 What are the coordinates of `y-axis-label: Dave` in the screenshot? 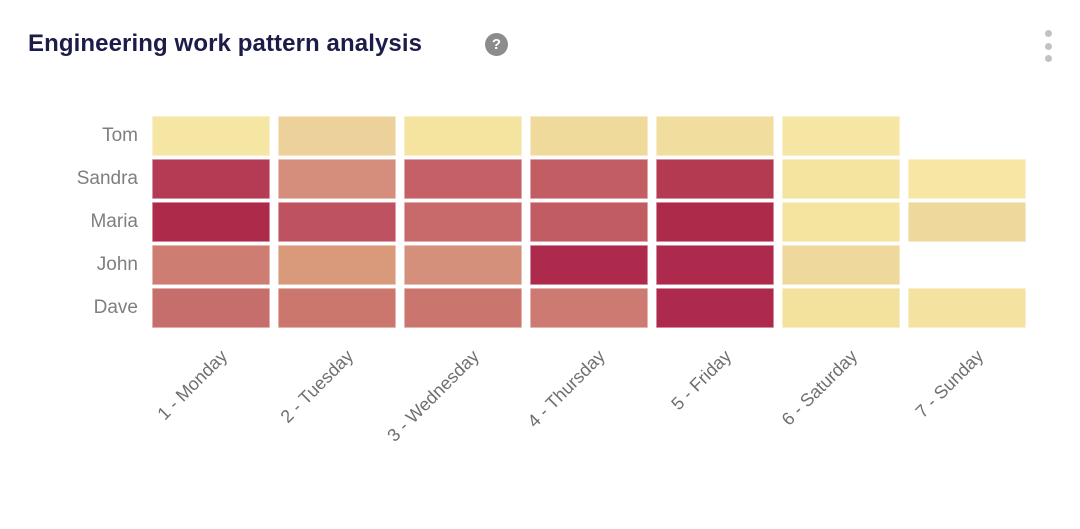 It's located at (115, 307).